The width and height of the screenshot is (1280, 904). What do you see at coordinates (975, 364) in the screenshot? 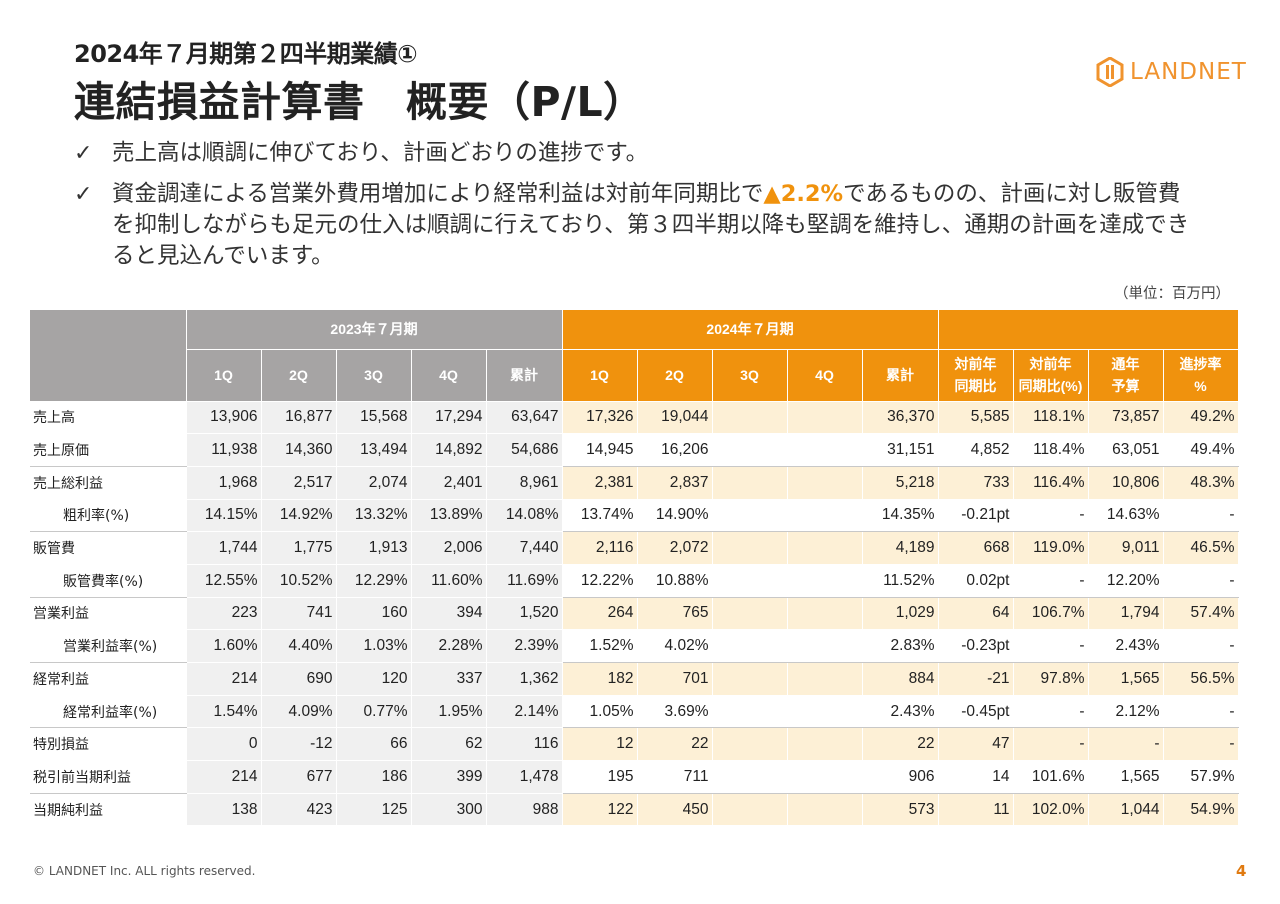
I see `col-header-line: 対前年` at bounding box center [975, 364].